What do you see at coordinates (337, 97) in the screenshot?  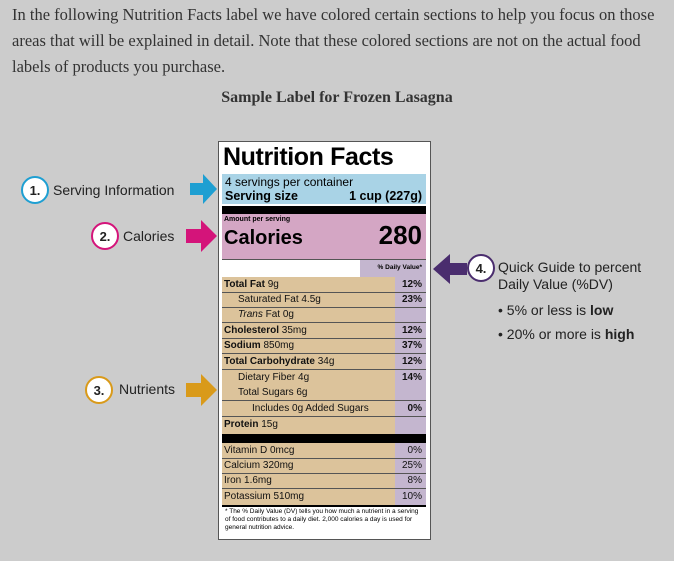 I see `label-caption: Sample Label for Frozen Lasagna` at bounding box center [337, 97].